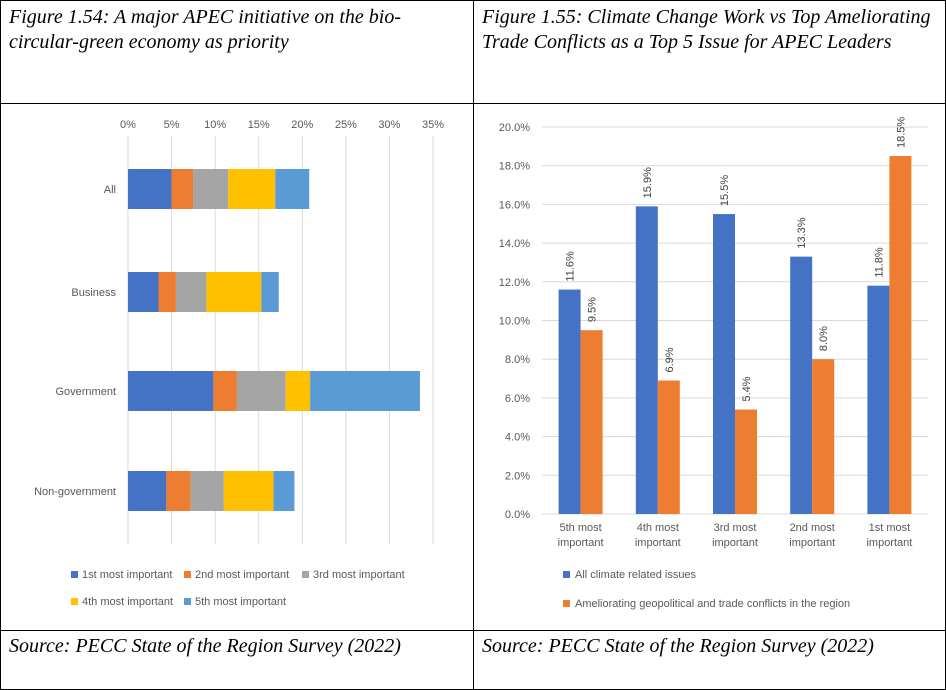 Image resolution: width=946 pixels, height=690 pixels. Describe the element at coordinates (812, 528) in the screenshot. I see `category-label: 2nd most` at that location.